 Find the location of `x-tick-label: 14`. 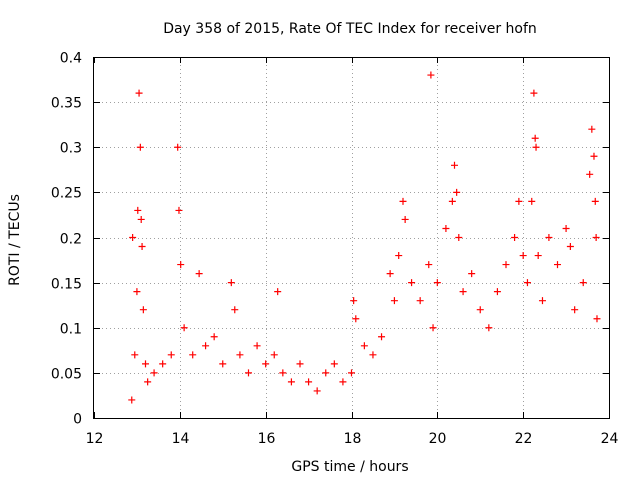

x-tick-label: 14 is located at coordinates (181, 439).